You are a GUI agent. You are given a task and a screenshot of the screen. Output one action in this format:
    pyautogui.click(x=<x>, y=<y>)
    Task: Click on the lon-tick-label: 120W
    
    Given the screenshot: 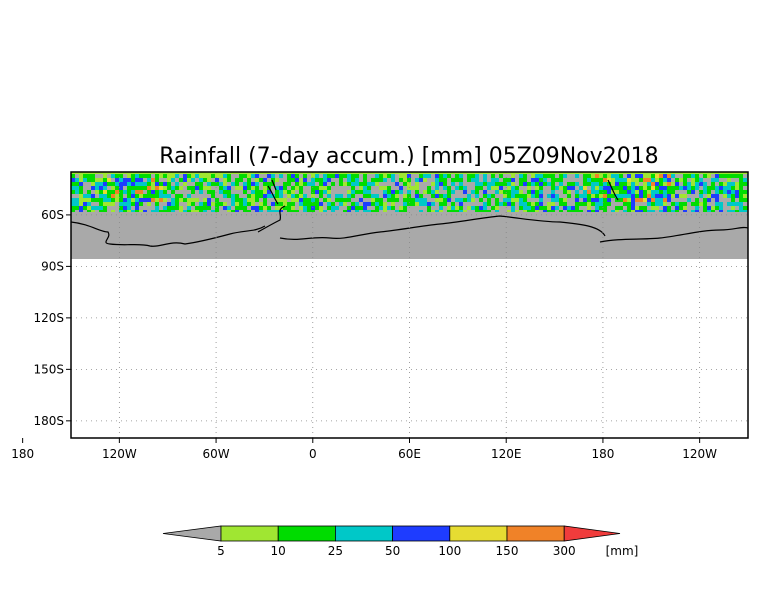 What is the action you would take?
    pyautogui.click(x=119, y=454)
    